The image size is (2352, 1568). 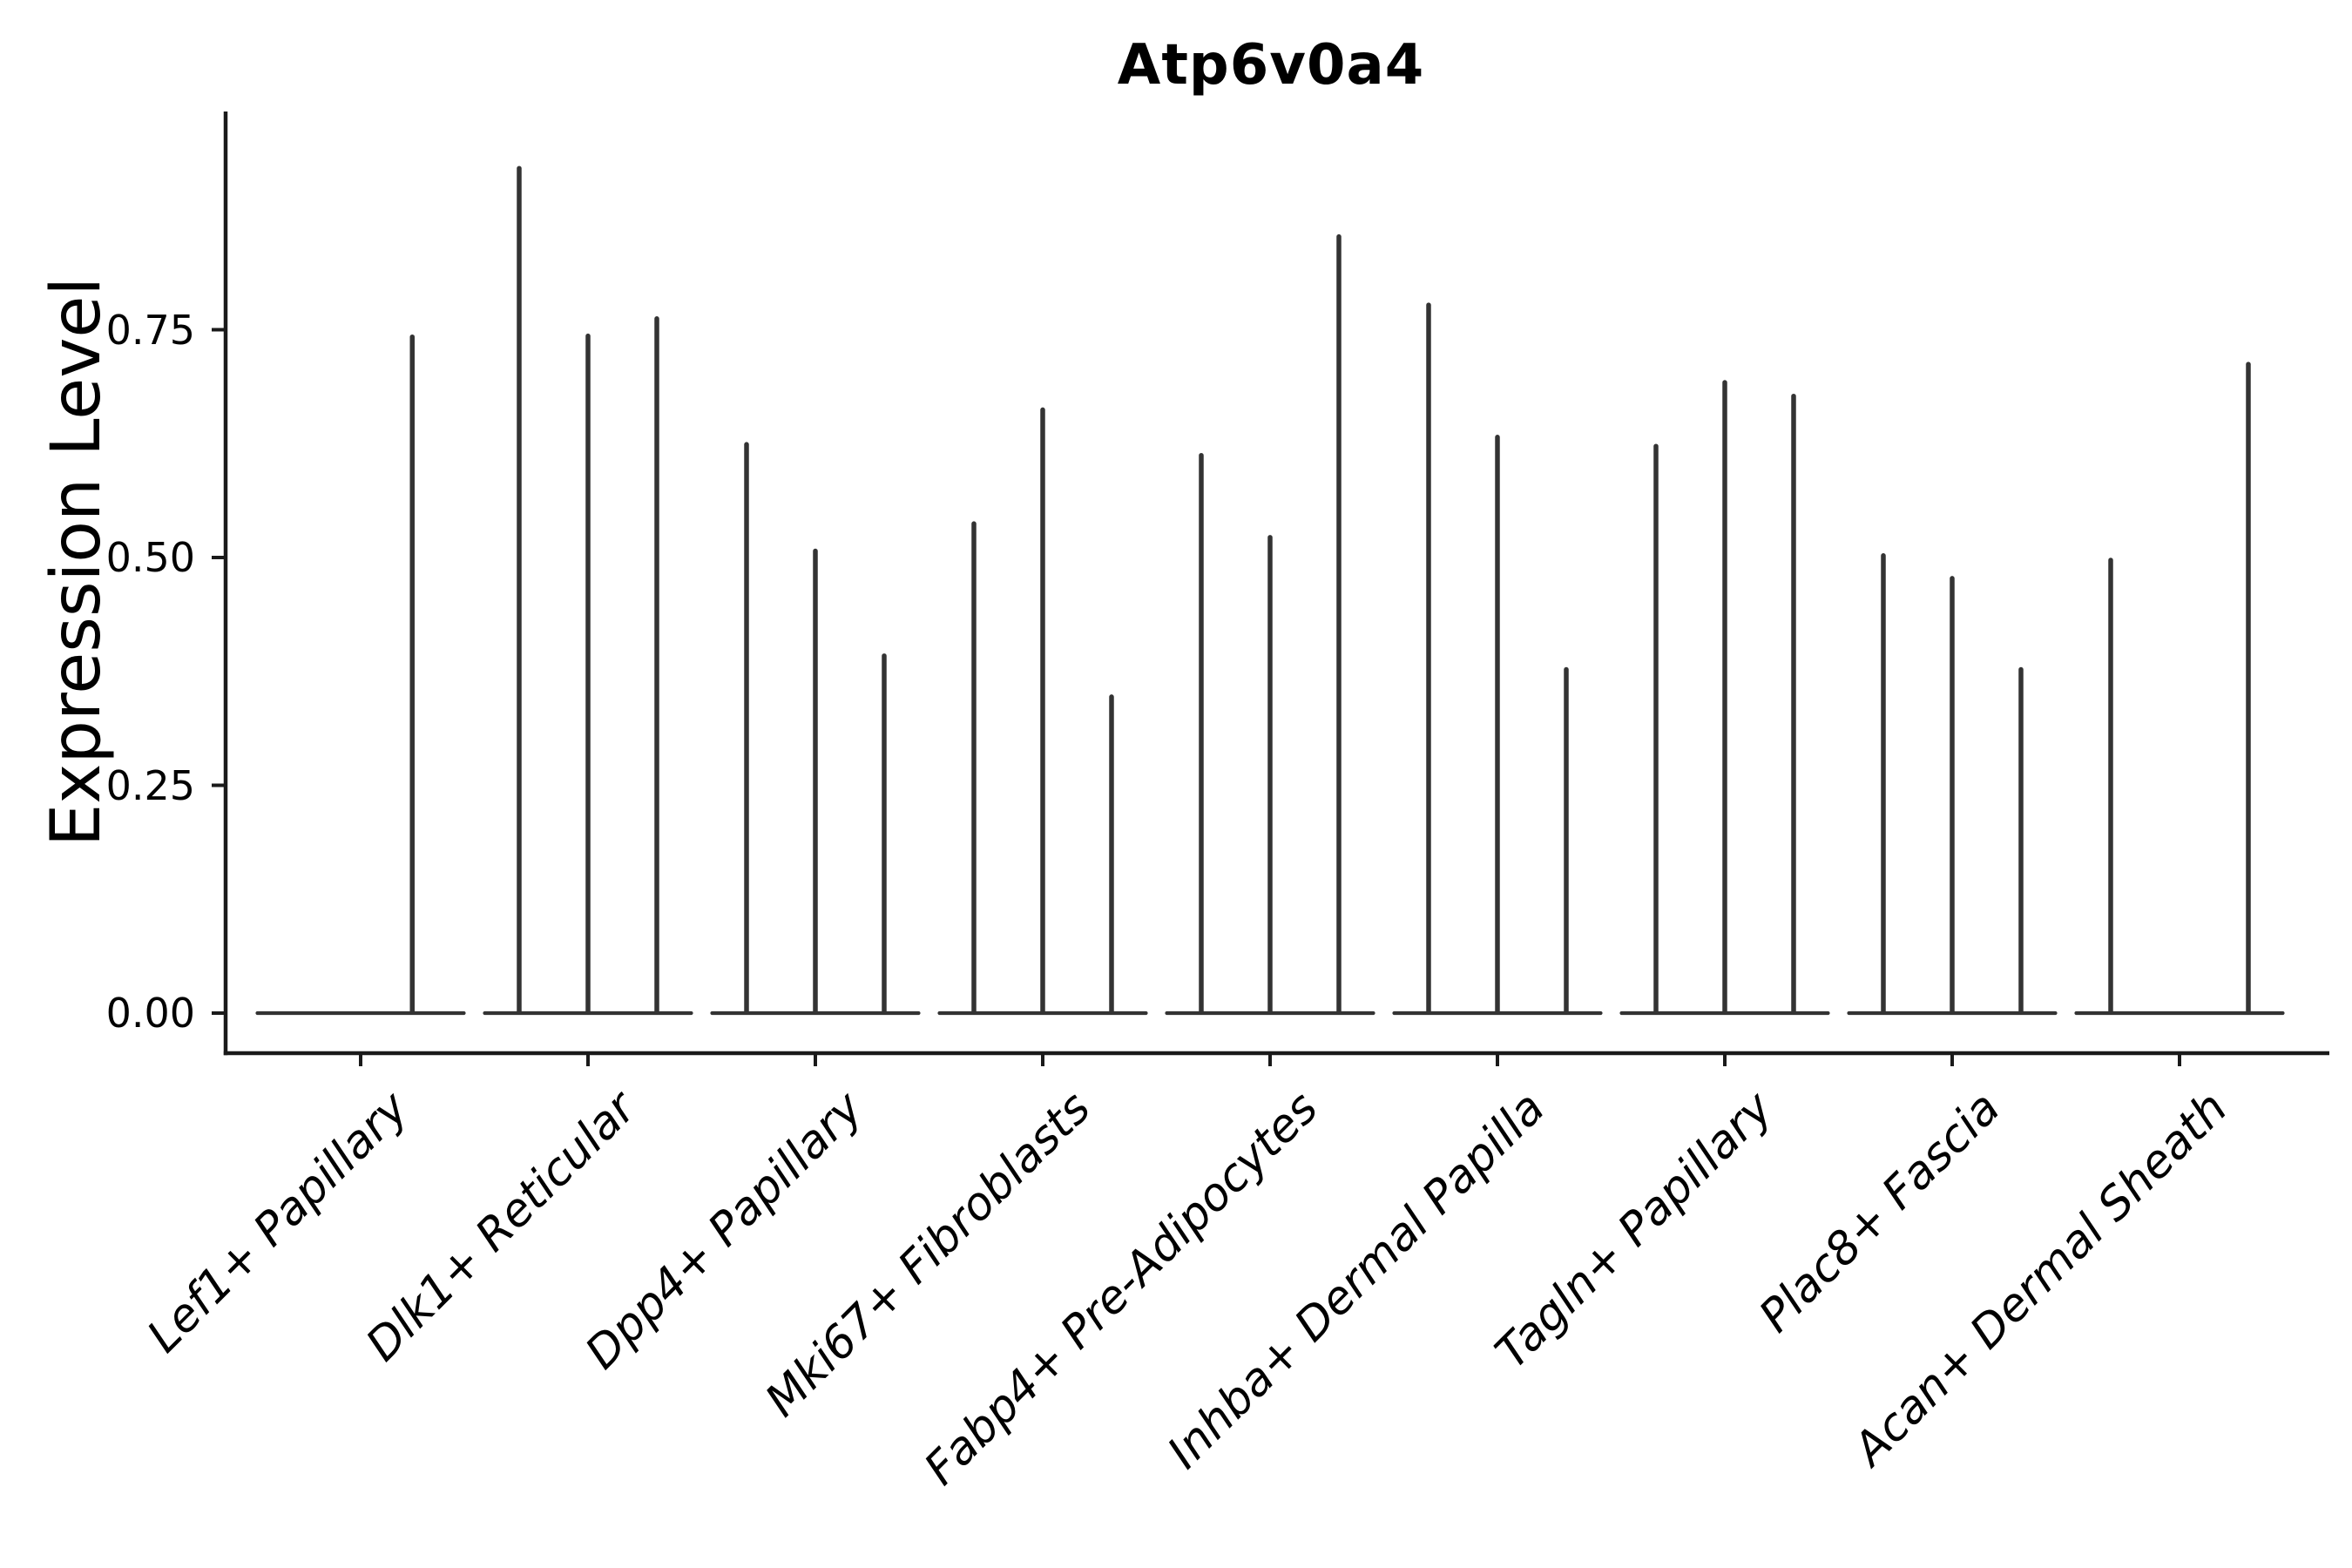 I want to click on y-tick-label: 0.75, so click(x=150, y=330).